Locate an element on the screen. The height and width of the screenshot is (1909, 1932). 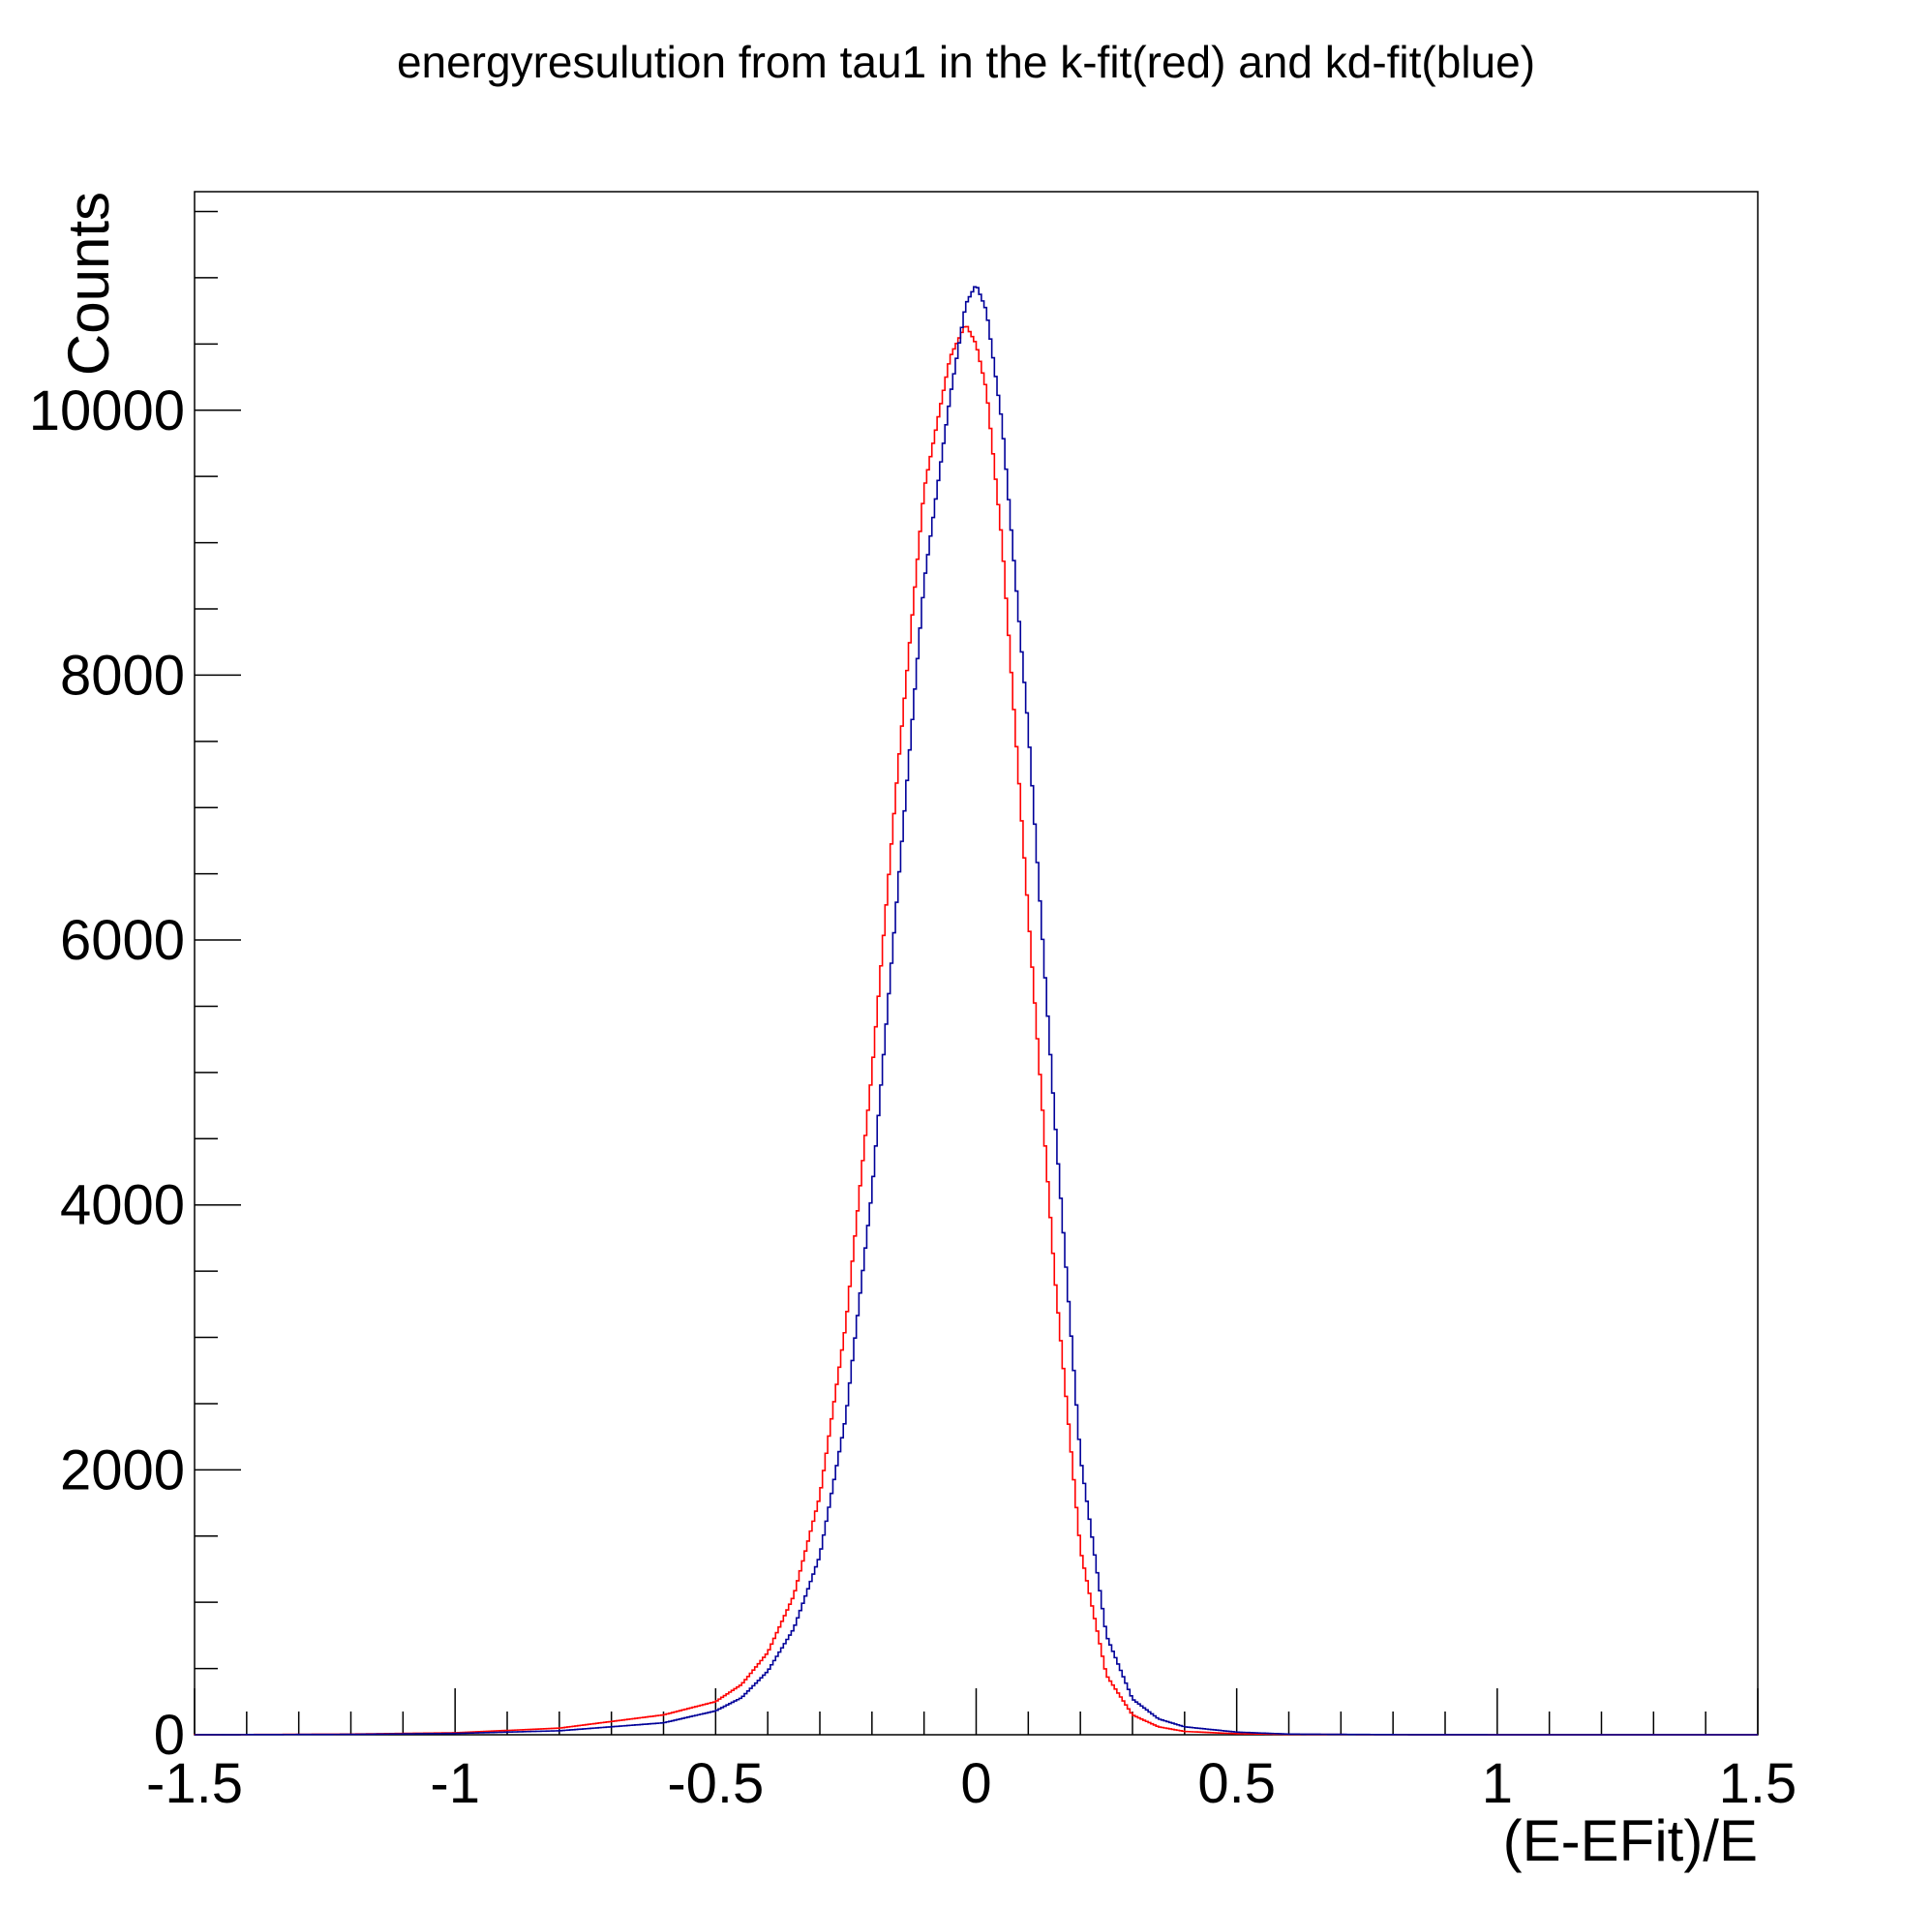
y-tick-label: 6000 is located at coordinates (122, 940).